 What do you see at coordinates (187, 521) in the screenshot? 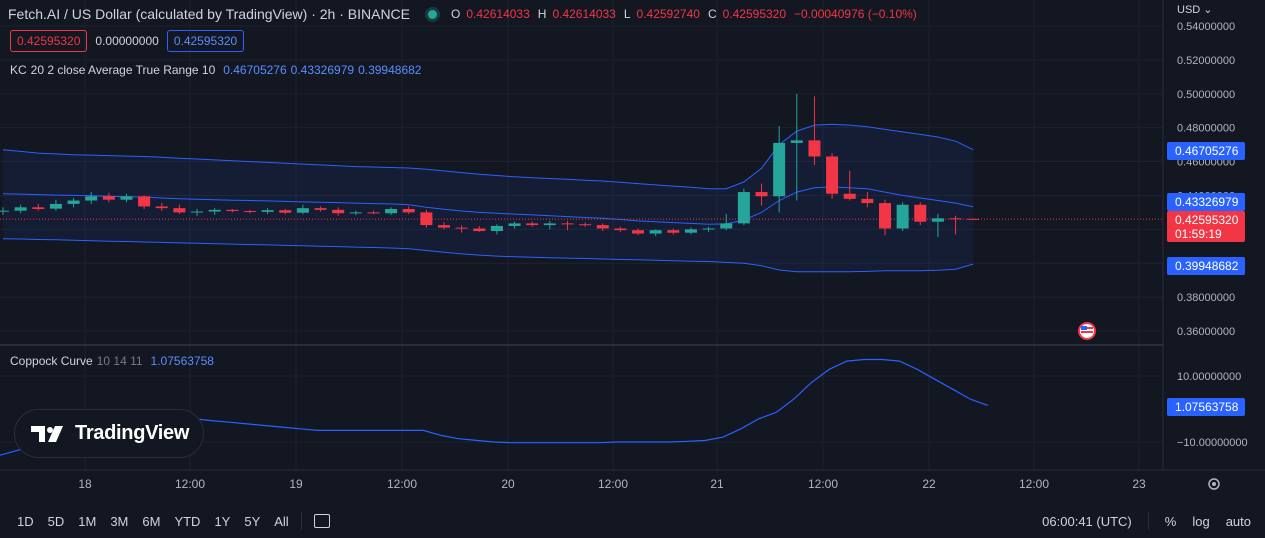
I see `range-button-ytd: YTD` at bounding box center [187, 521].